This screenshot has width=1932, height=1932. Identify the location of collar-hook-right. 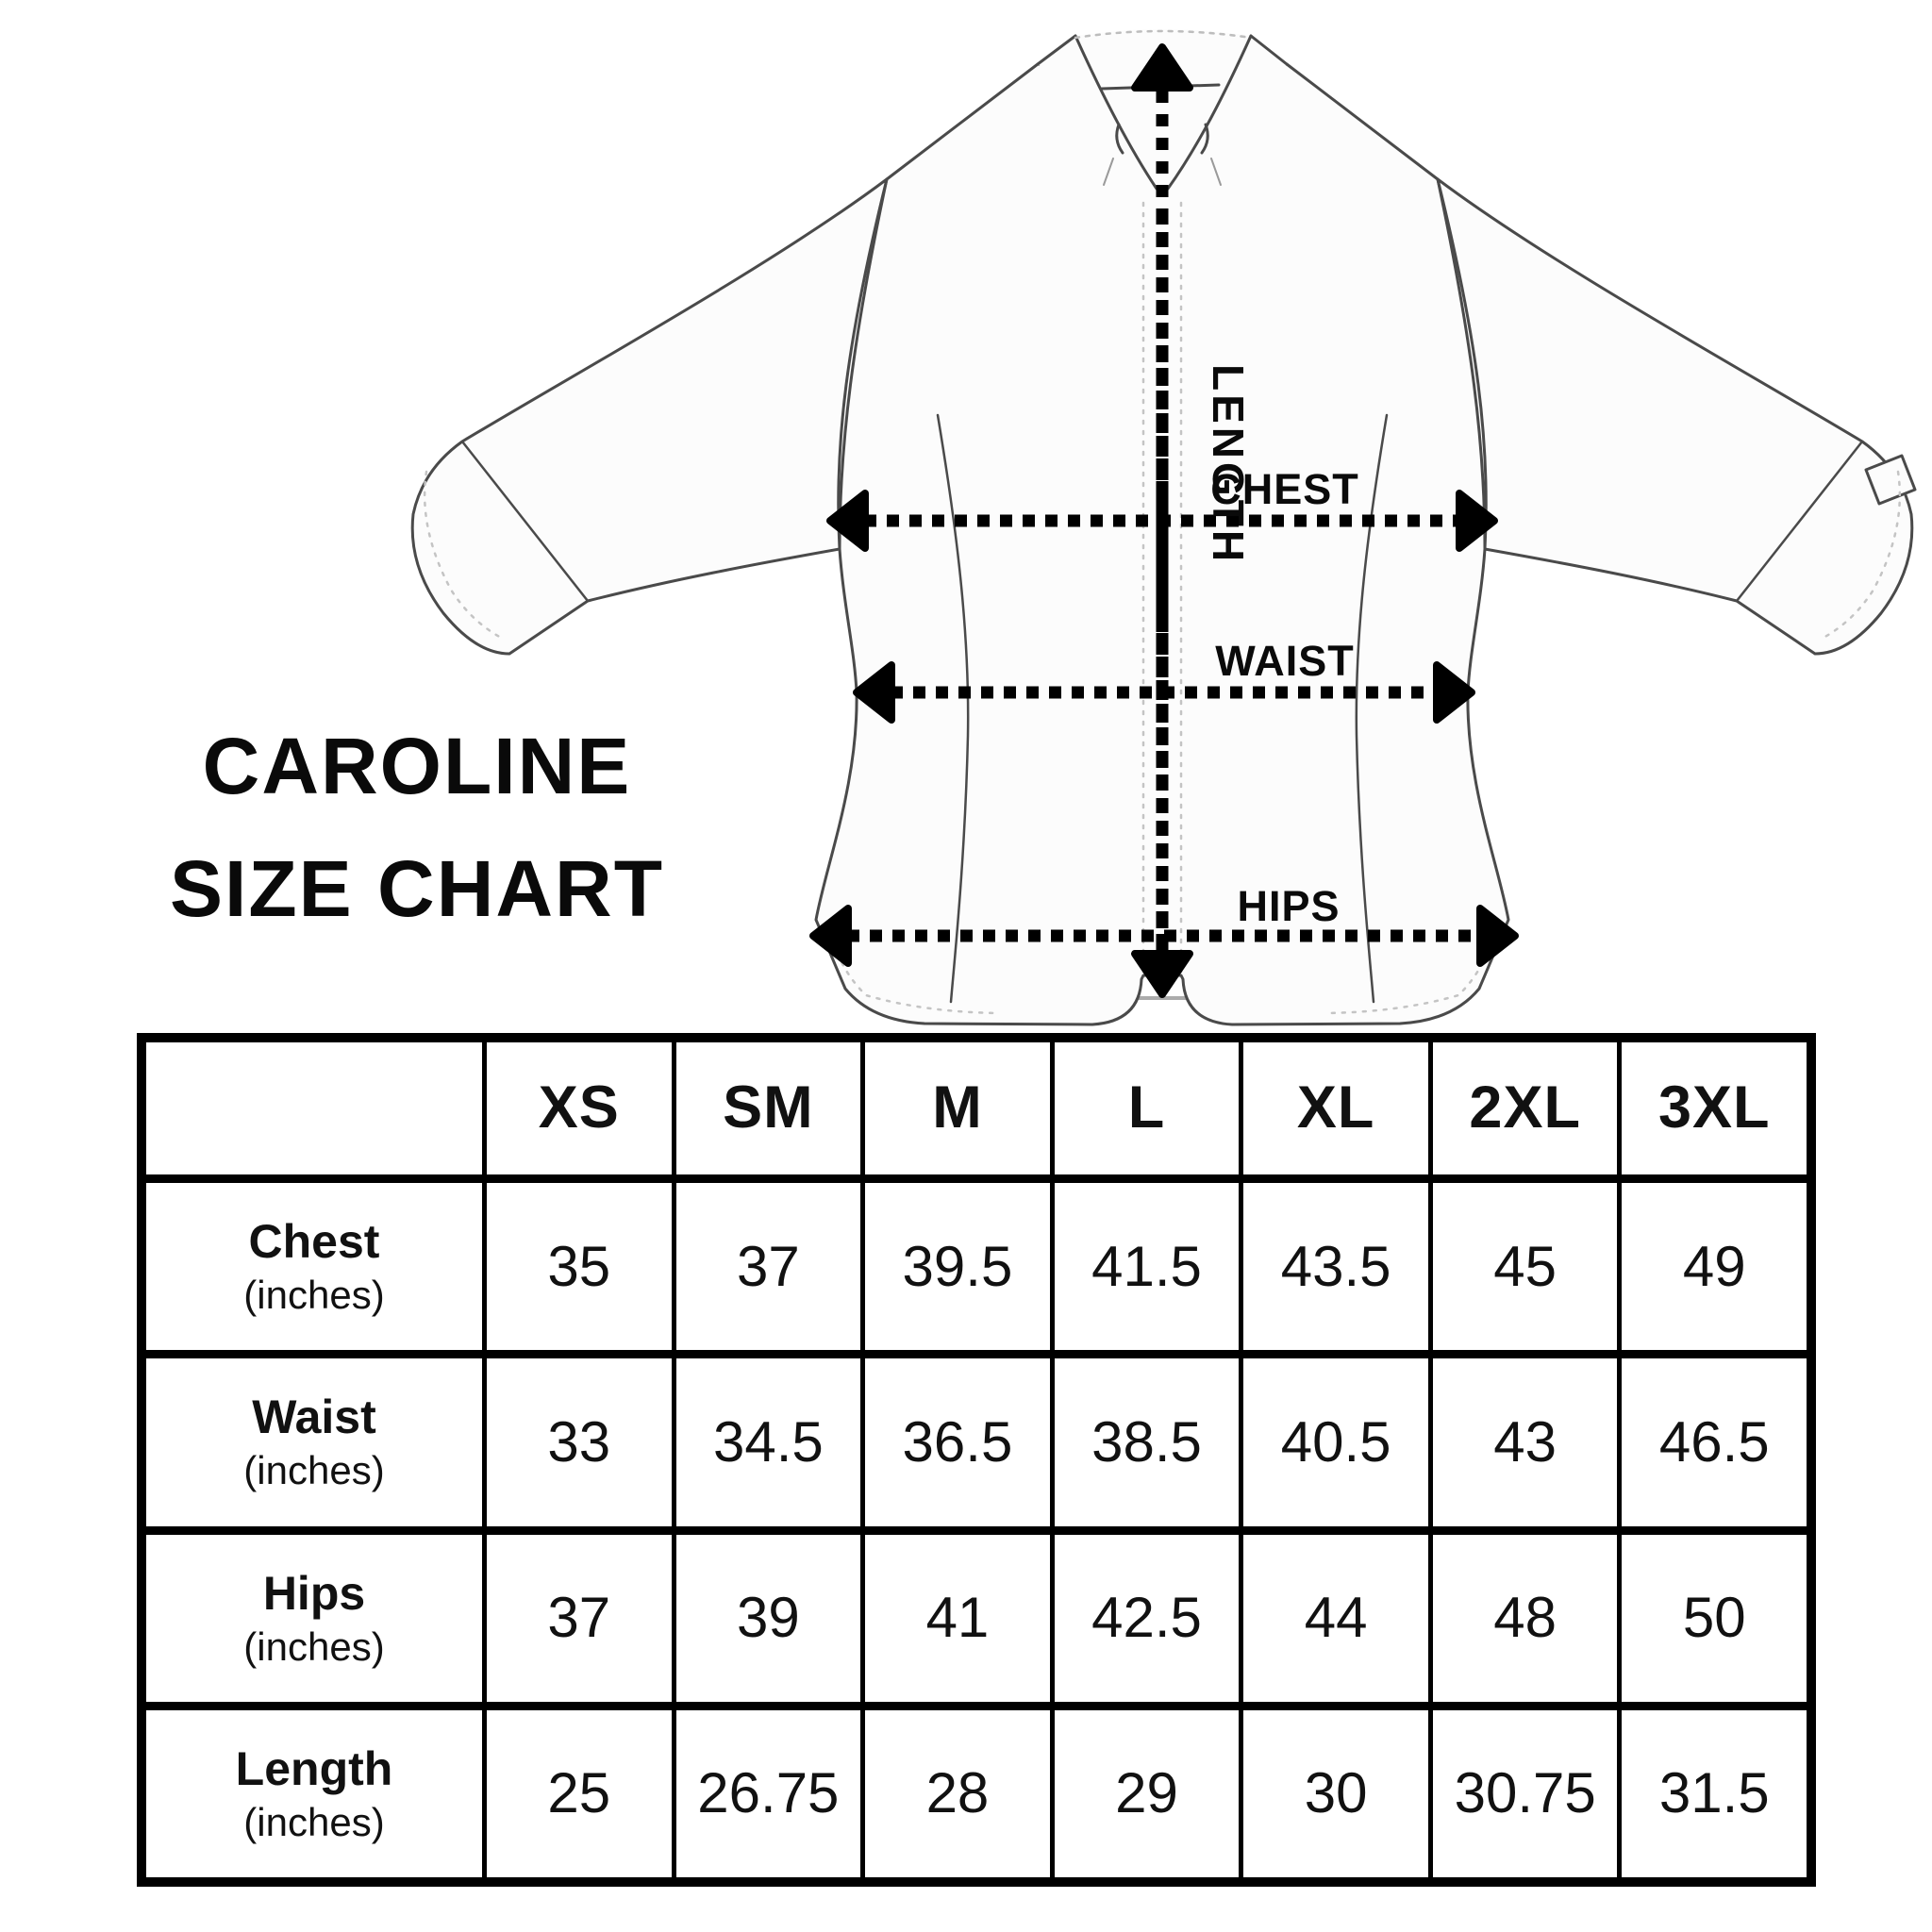
(1204, 139).